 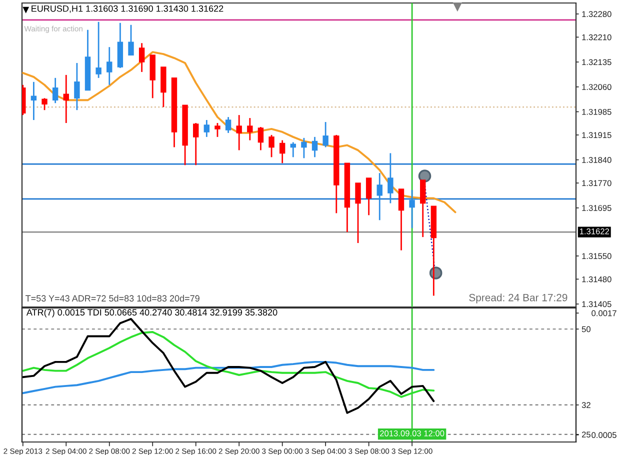 I want to click on ref-line-label: 1.31622, so click(x=595, y=231).